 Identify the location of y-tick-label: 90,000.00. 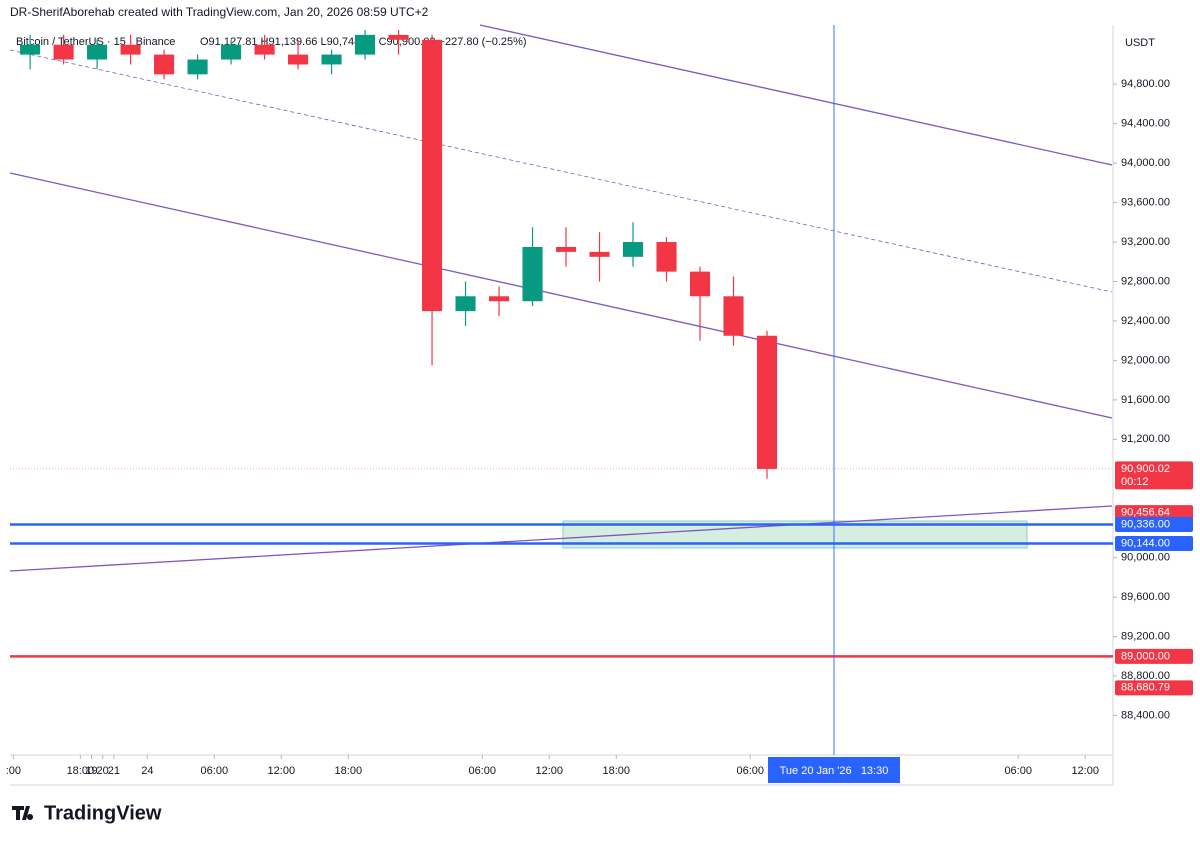
(1145, 558).